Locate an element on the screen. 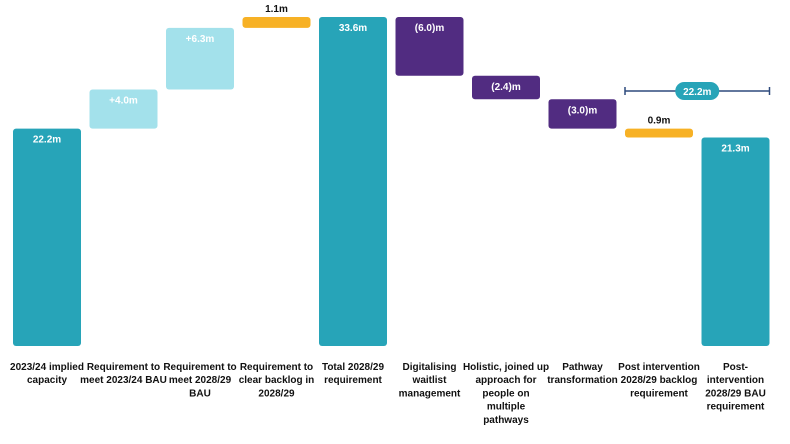 Image resolution: width=790 pixels, height=444 pixels. category-label-line: 2028/29 BAU is located at coordinates (735, 393).